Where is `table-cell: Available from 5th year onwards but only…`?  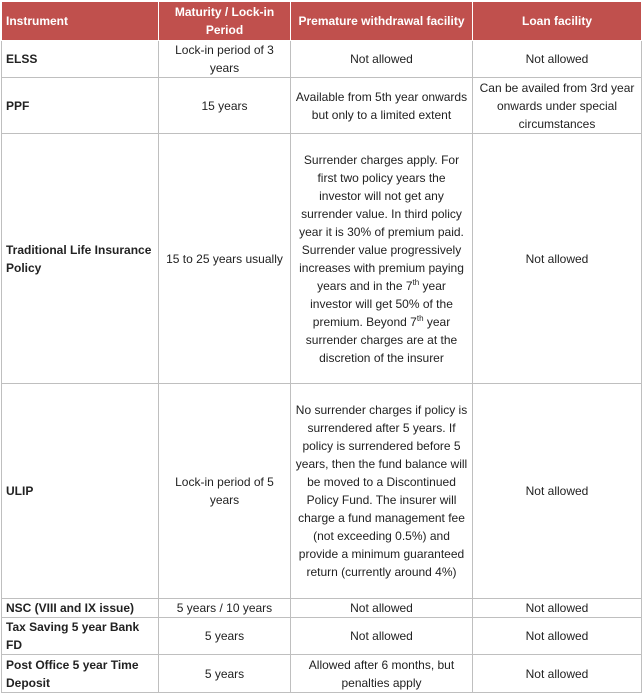 table-cell: Available from 5th year onwards but only… is located at coordinates (381, 105).